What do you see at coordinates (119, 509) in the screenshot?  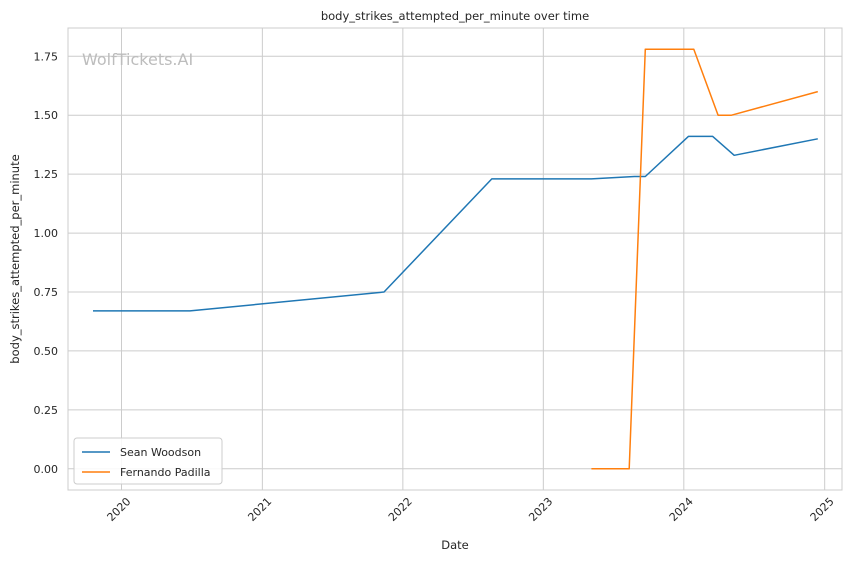 I see `x-tick-label: 2020` at bounding box center [119, 509].